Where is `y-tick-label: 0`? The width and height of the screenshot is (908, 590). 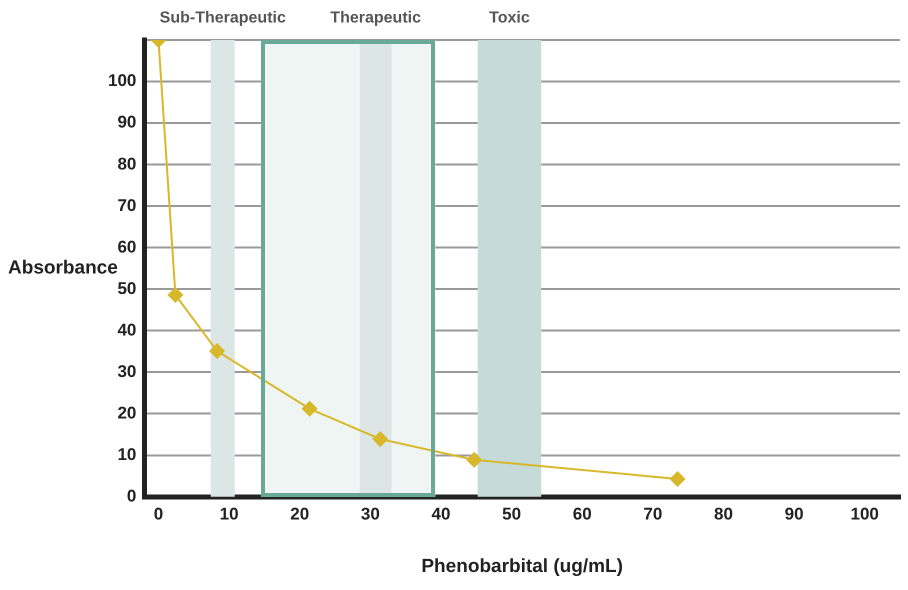 y-tick-label: 0 is located at coordinates (131, 496).